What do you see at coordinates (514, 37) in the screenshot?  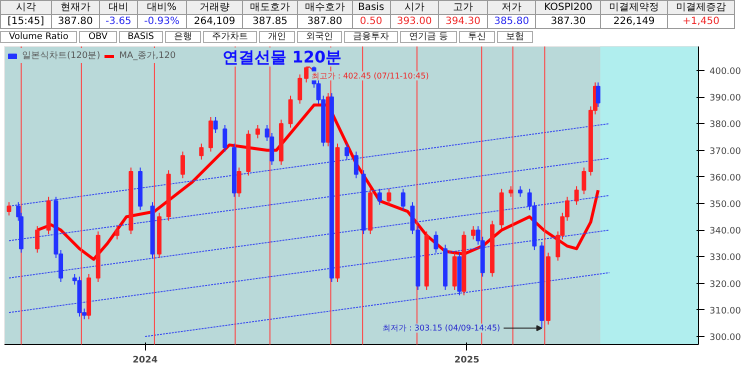 I see `text: 보험` at bounding box center [514, 37].